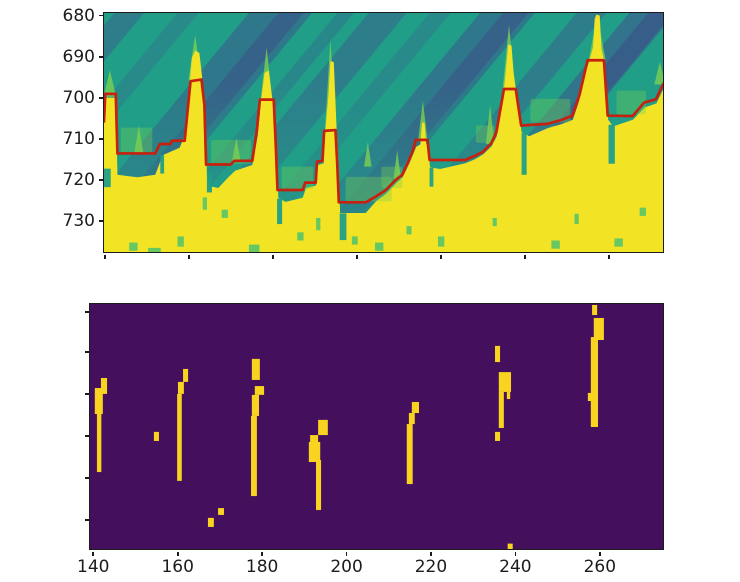 The height and width of the screenshot is (582, 740). Describe the element at coordinates (78, 220) in the screenshot. I see `y-tick-label: 730` at that location.